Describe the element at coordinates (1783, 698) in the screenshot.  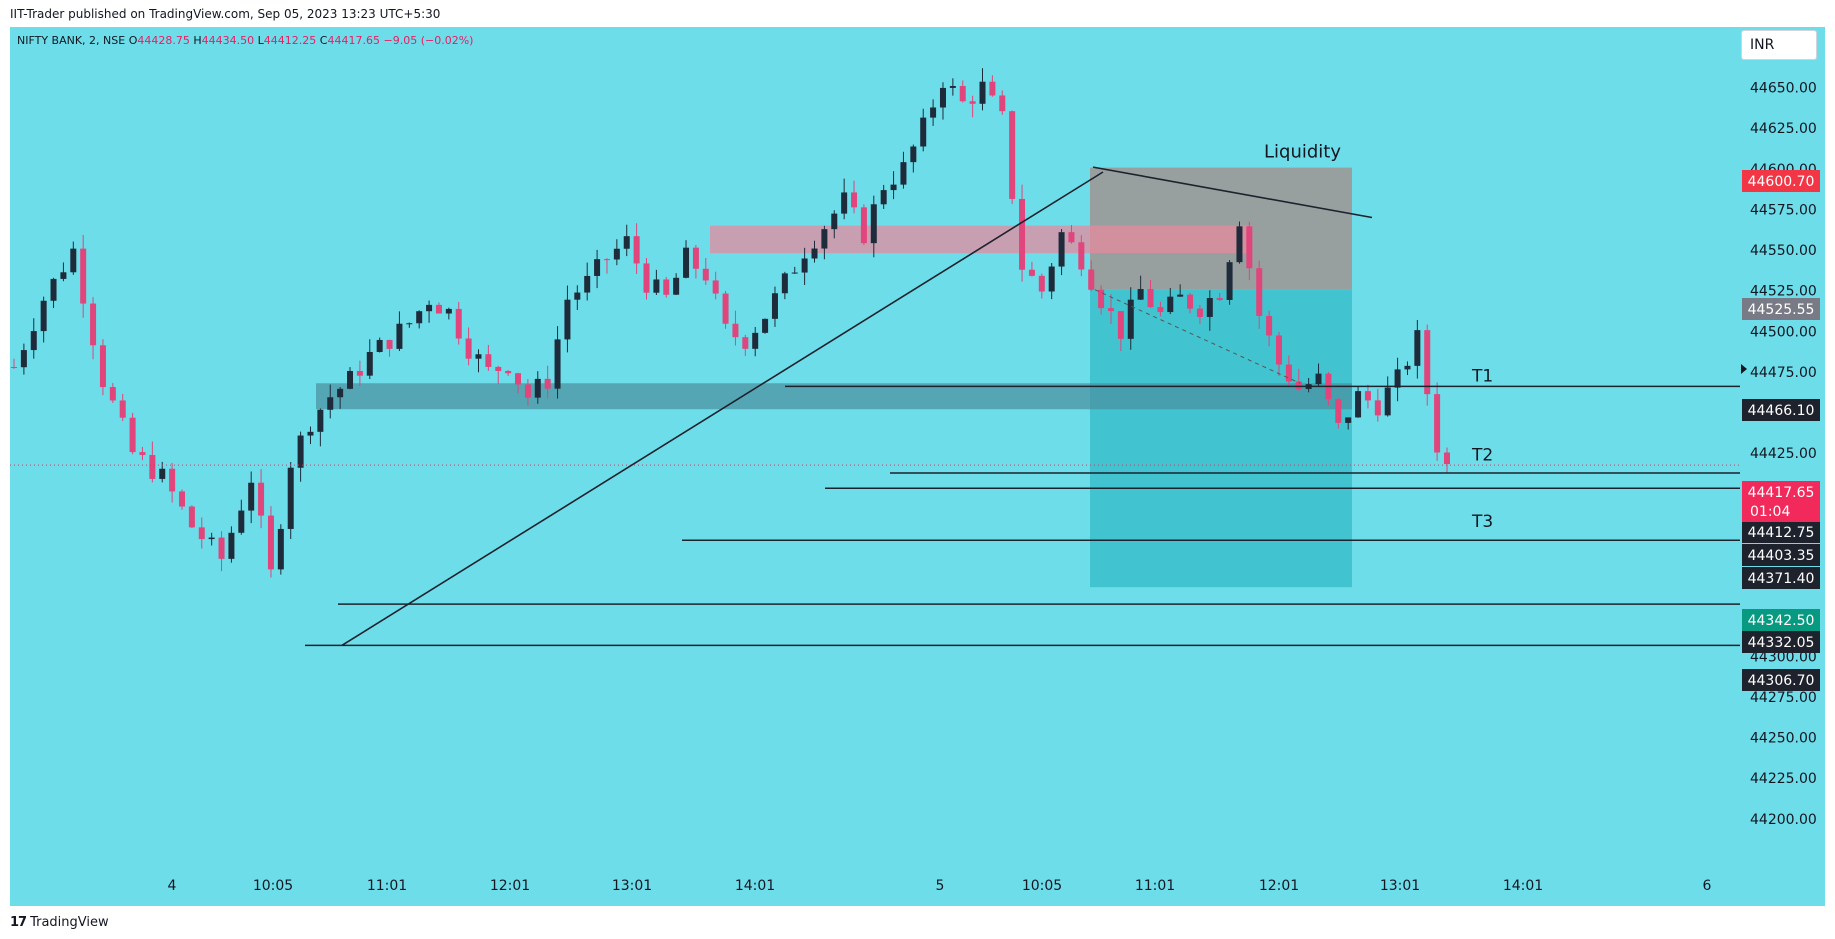
I see `y-tick-label: 44275.00` at that location.